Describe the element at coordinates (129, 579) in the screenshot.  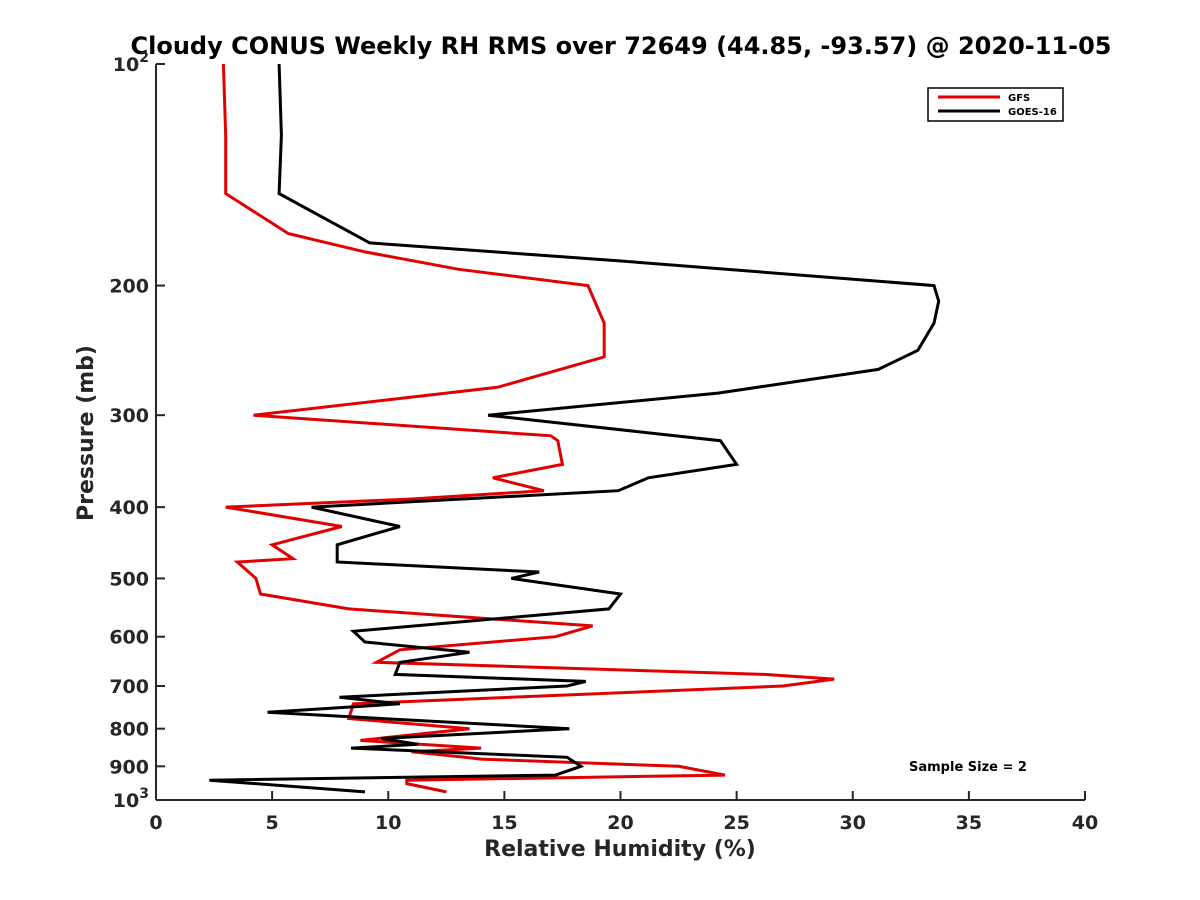
I see `y-tick-label: 500` at that location.